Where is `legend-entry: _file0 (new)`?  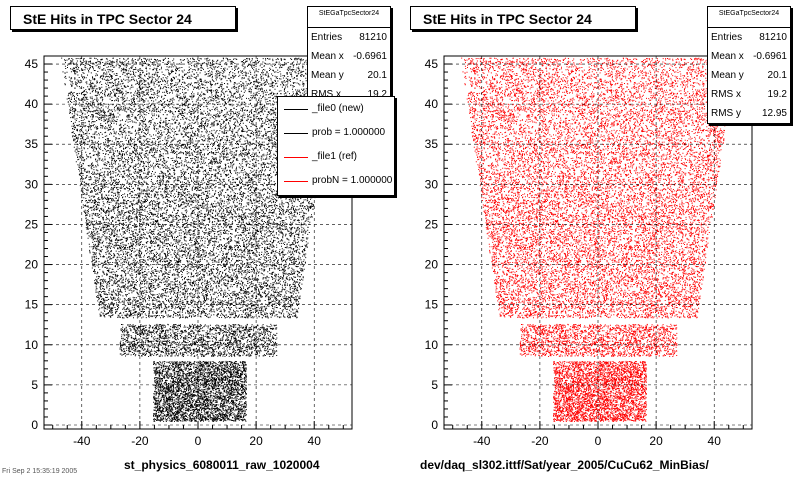
legend-entry: _file0 (new) is located at coordinates (336, 109).